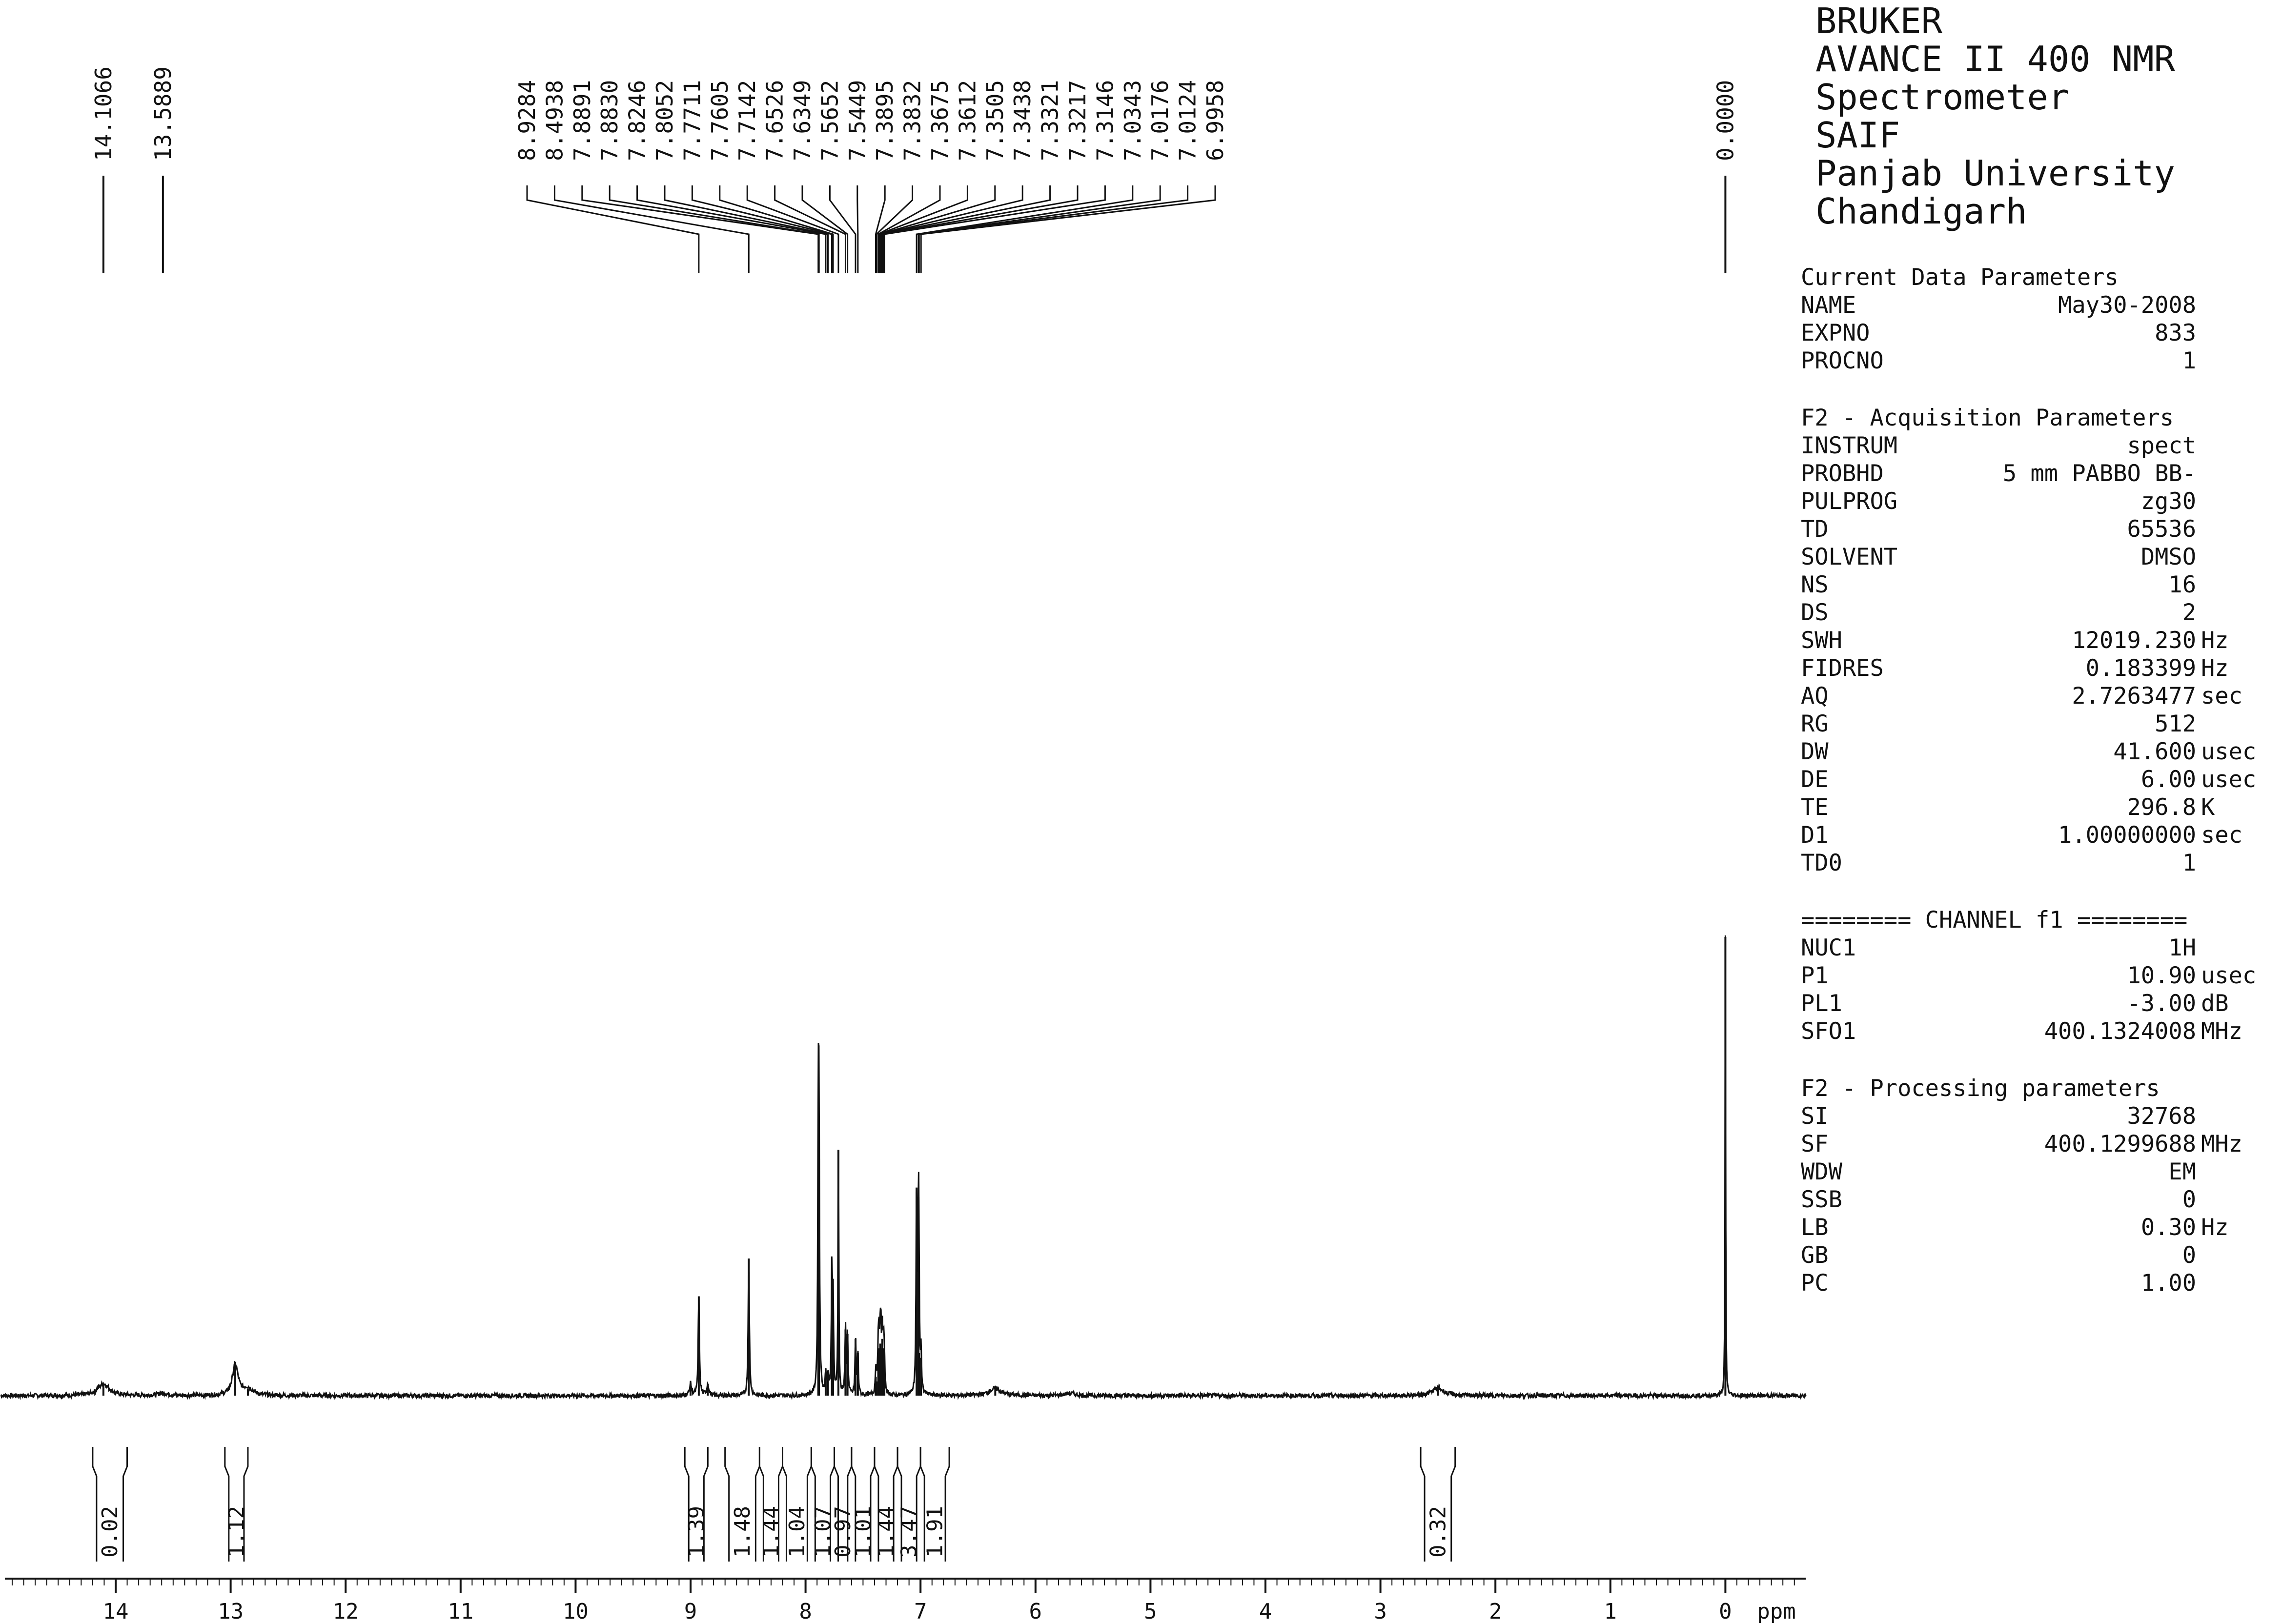  I want to click on param-value: 12019.230, so click(2134, 640).